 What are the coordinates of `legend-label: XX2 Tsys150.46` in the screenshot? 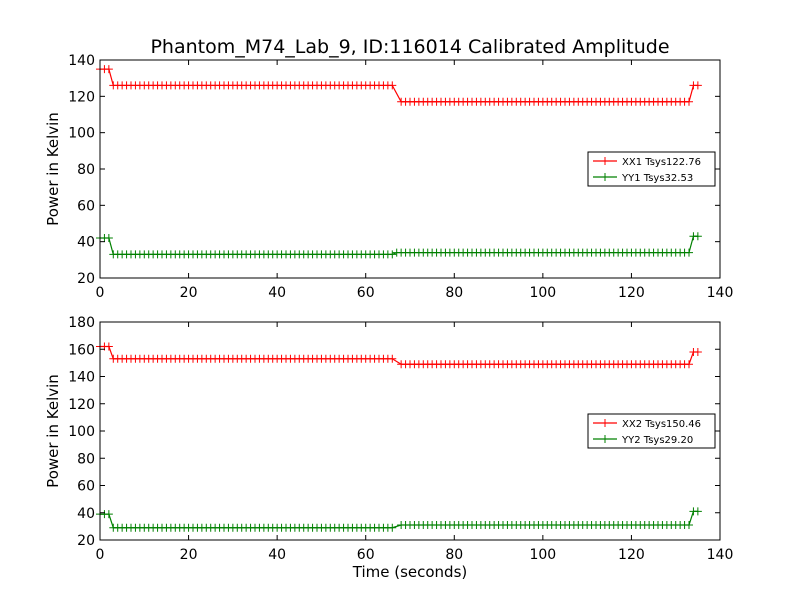 It's located at (661, 424).